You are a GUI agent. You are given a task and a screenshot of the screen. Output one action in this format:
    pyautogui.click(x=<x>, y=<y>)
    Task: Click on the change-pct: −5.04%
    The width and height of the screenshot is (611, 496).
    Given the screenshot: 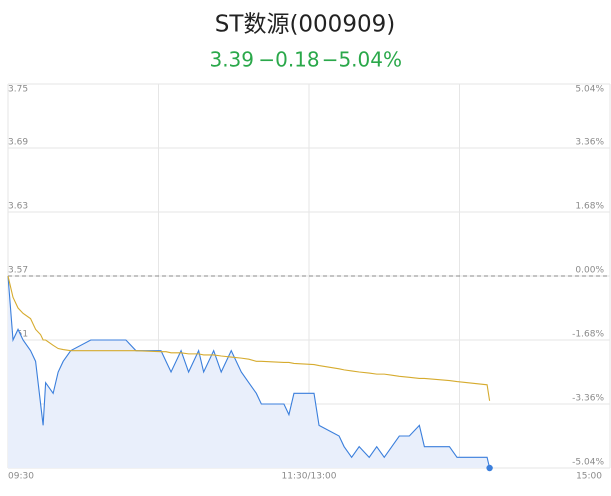 What is the action you would take?
    pyautogui.click(x=362, y=60)
    